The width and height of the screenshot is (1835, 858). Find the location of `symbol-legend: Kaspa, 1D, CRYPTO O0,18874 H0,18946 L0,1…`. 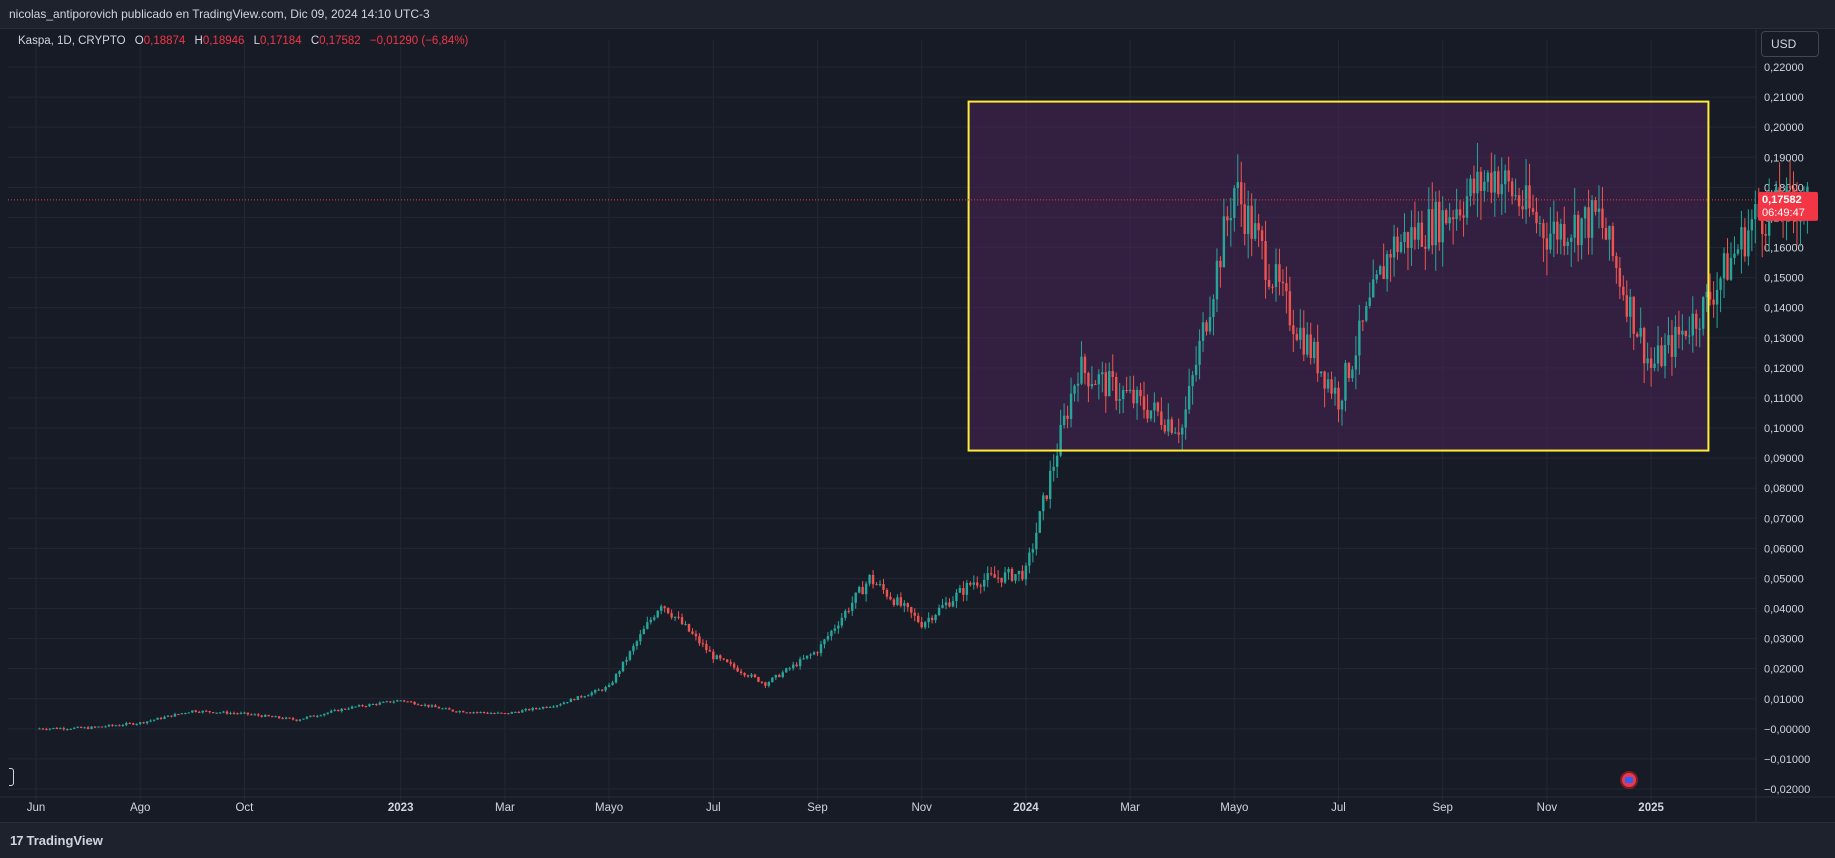

symbol-legend: Kaspa, 1D, CRYPTO O0,18874 H0,18946 L0,1… is located at coordinates (243, 41).